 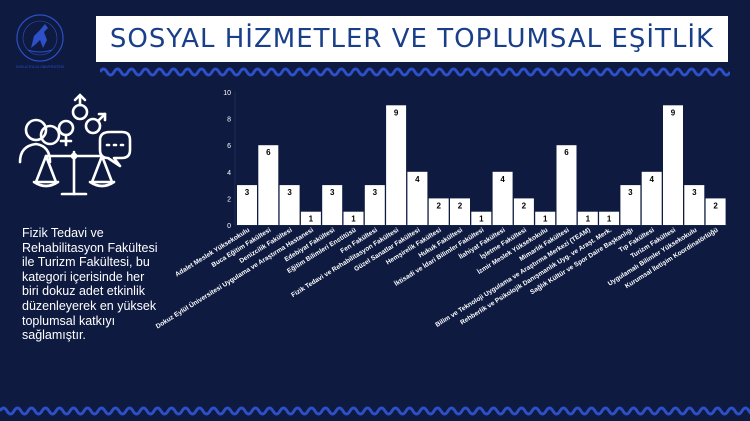 What do you see at coordinates (375, 411) in the screenshot?
I see `bottom-wave-divider` at bounding box center [375, 411].